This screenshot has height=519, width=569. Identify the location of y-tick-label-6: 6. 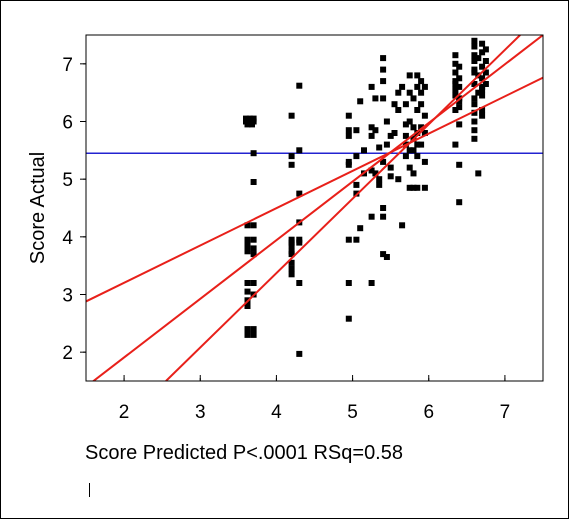
(67, 123).